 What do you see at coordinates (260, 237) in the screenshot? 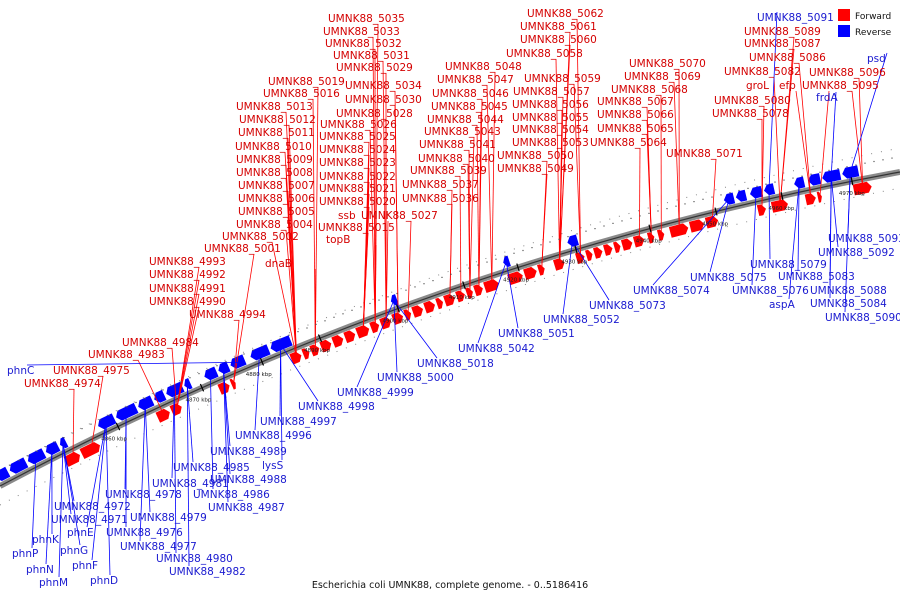
I see `gene-label-umnk88-5002: UMNK88_5002` at bounding box center [260, 237].